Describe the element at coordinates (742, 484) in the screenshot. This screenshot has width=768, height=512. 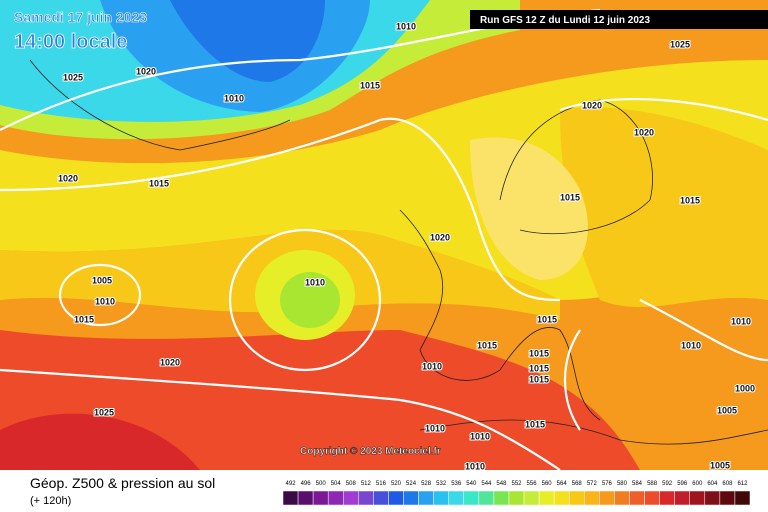
I see `legend-label: 612` at that location.